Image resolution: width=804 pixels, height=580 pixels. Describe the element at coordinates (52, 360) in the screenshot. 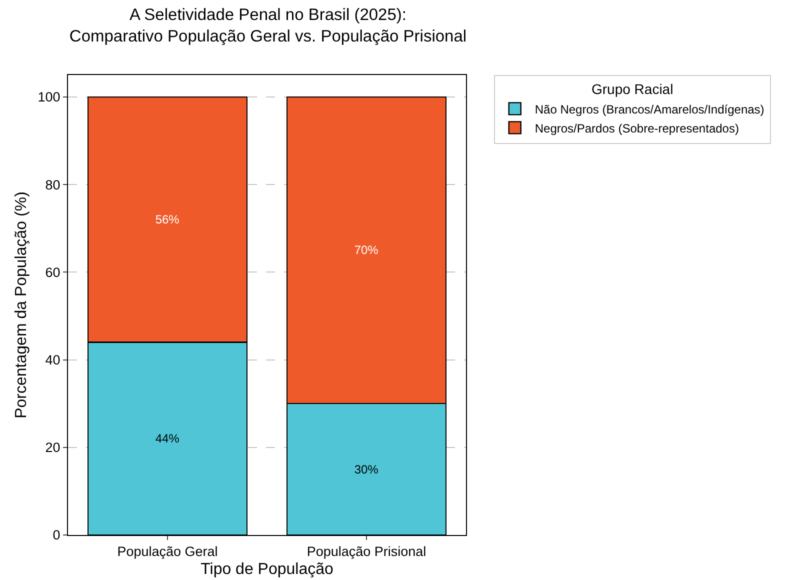

I see `y-tick-label: 40` at that location.